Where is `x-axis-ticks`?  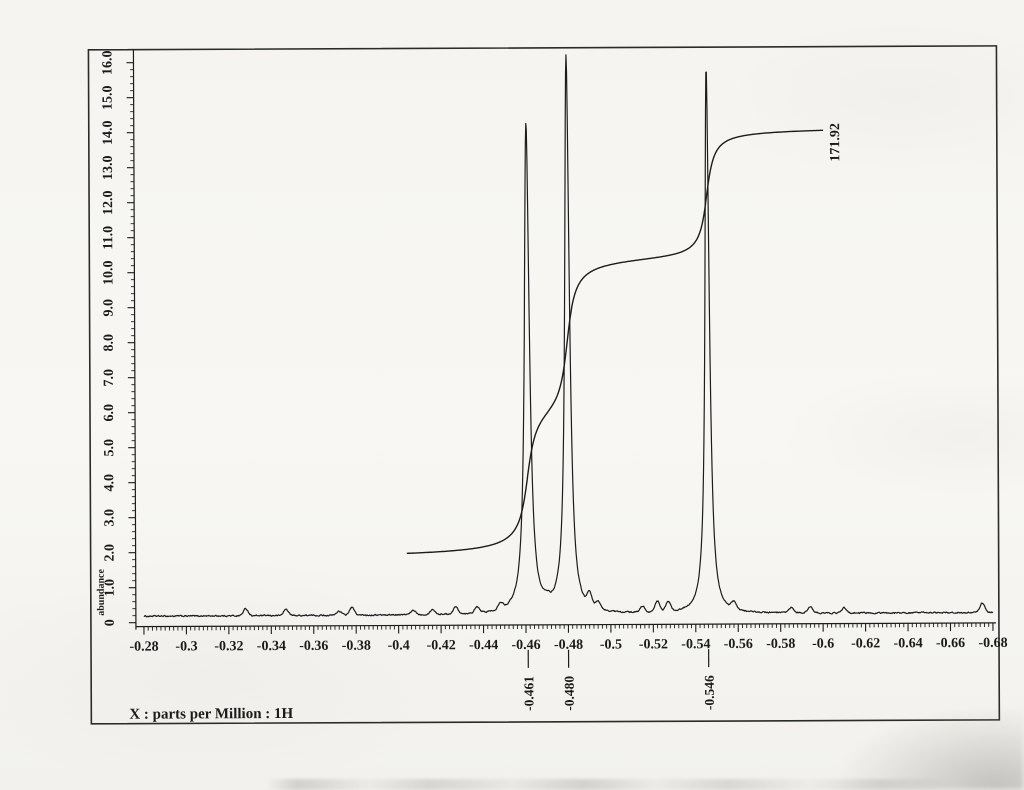
x-axis-ticks is located at coordinates (568, 628).